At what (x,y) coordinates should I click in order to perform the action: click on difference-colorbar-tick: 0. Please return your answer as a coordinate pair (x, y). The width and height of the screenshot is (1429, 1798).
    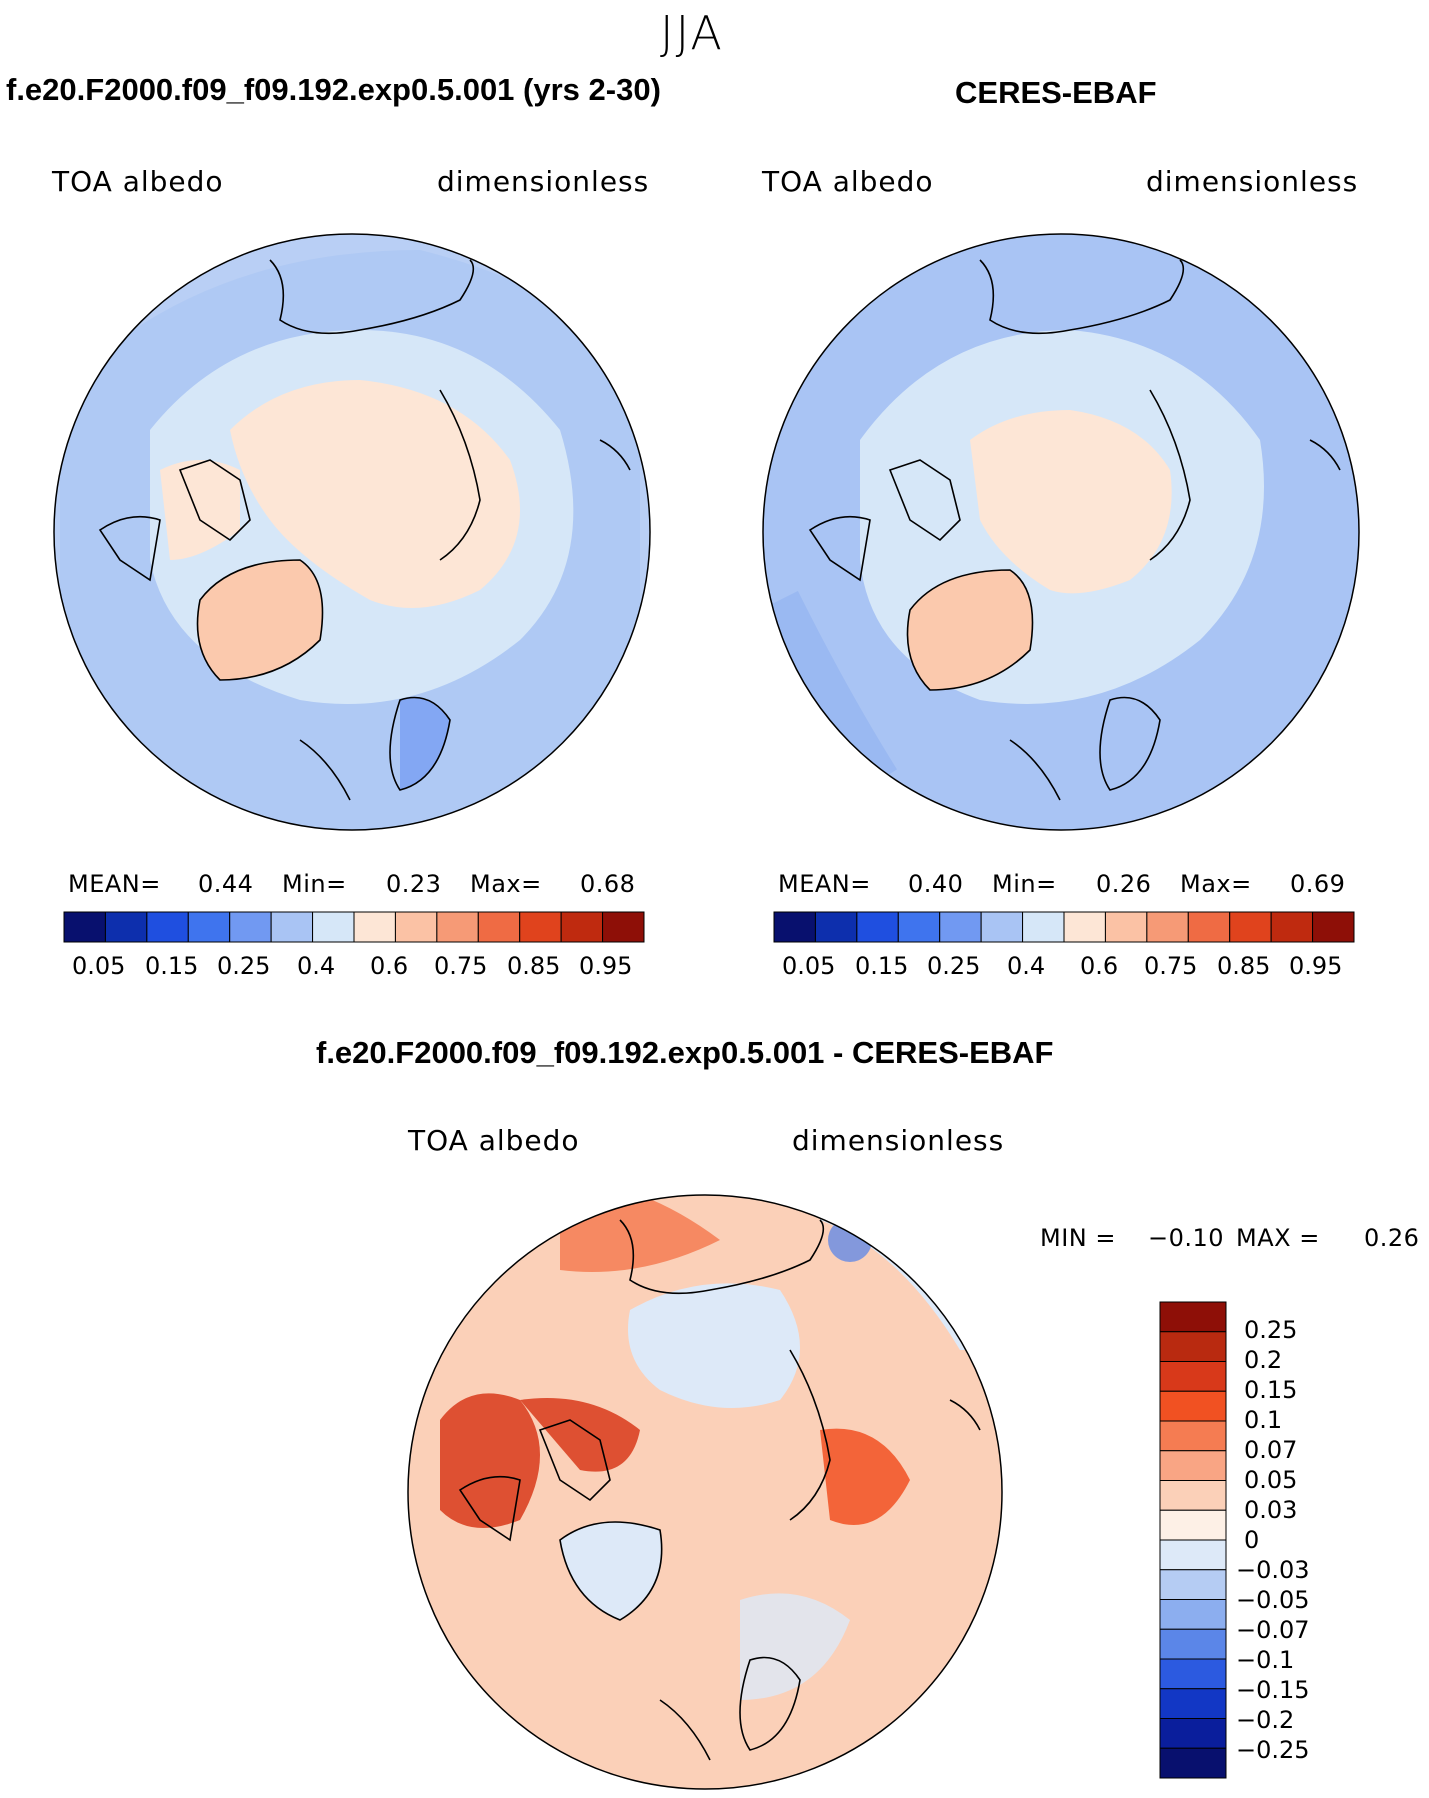
    Looking at the image, I should click on (1252, 1540).